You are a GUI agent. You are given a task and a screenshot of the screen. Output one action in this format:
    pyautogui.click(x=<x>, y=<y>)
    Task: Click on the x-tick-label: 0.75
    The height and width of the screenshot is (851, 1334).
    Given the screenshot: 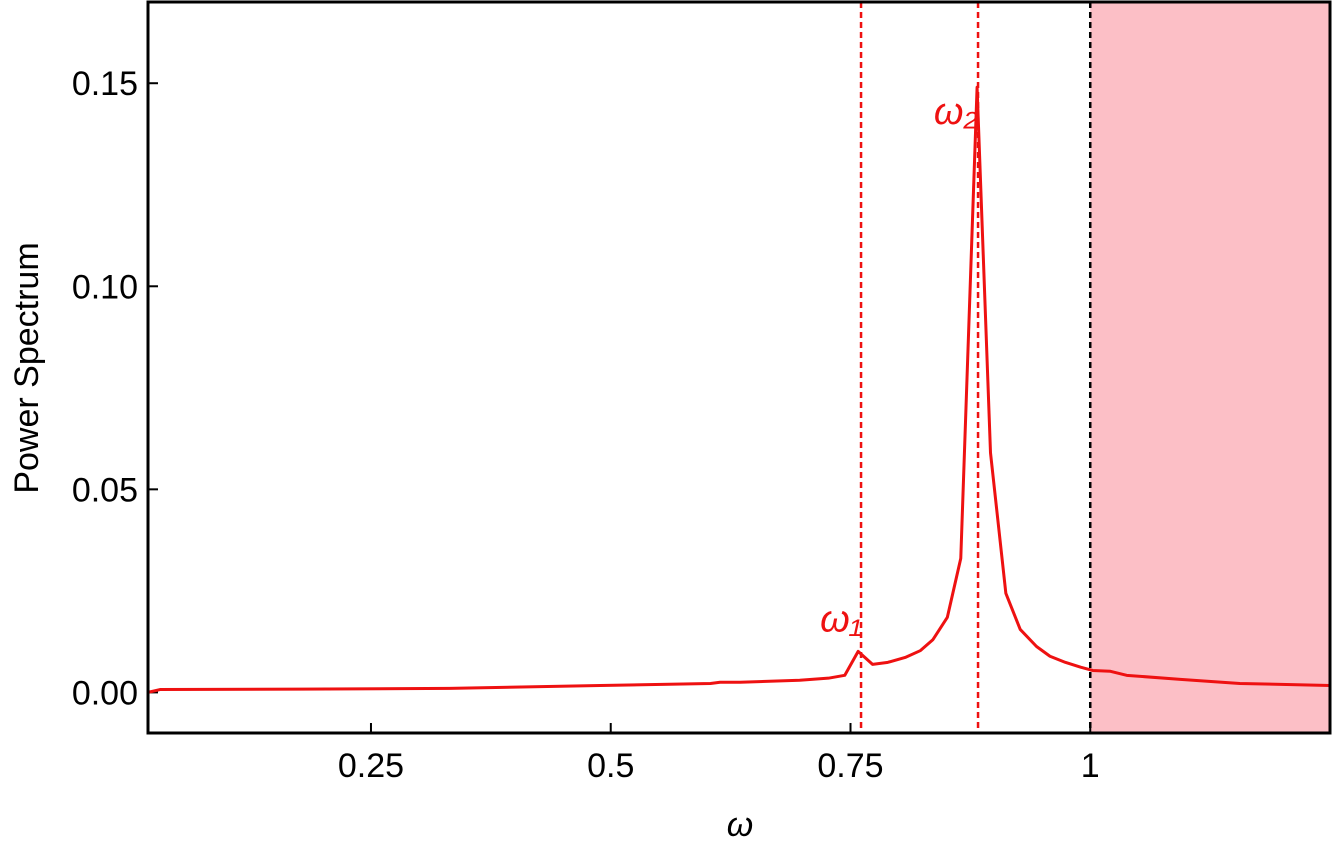 What is the action you would take?
    pyautogui.click(x=850, y=766)
    